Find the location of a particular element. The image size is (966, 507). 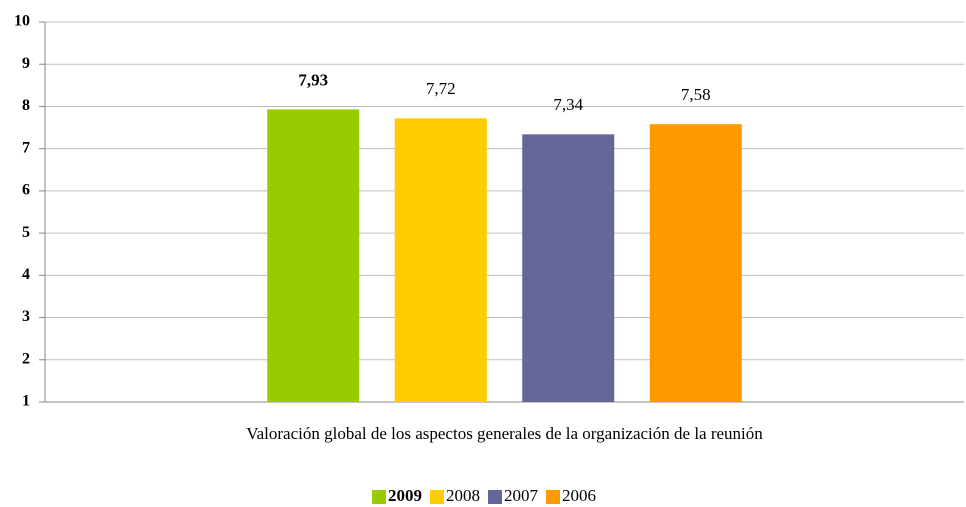

y-tick-label: 9 is located at coordinates (26, 63).